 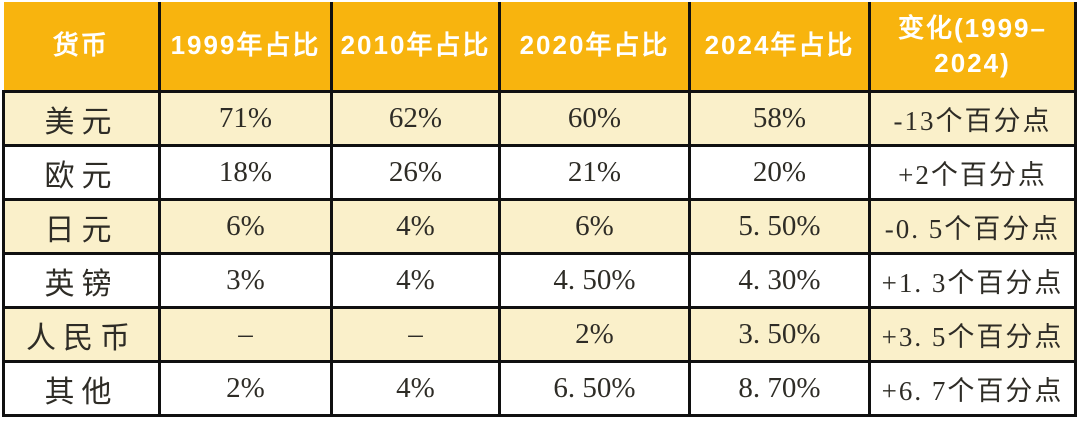 What do you see at coordinates (972, 47) in the screenshot?
I see `column-header-change: 变化(1999– 2024)` at bounding box center [972, 47].